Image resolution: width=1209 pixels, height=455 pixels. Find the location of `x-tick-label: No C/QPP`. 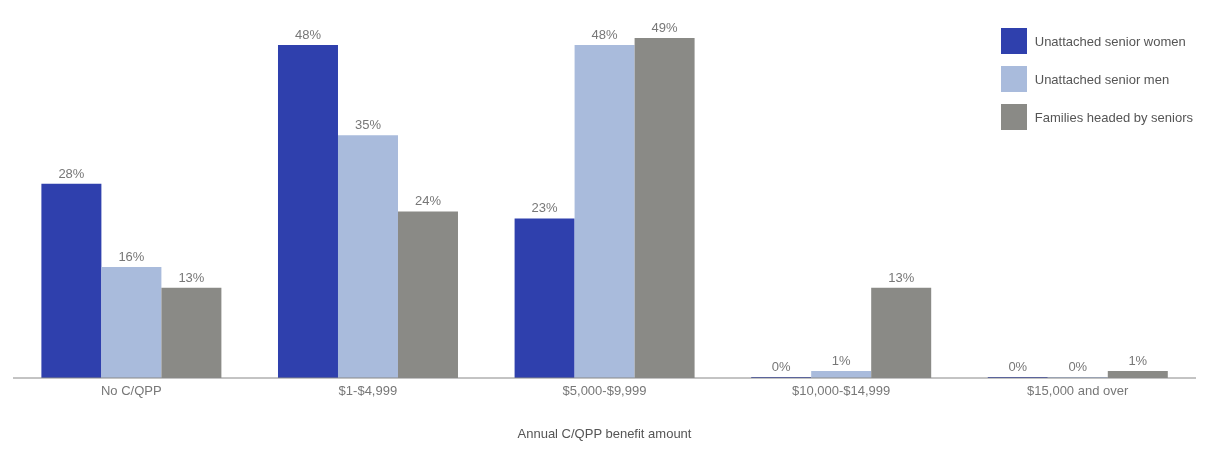

x-tick-label: No C/QPP is located at coordinates (131, 391).